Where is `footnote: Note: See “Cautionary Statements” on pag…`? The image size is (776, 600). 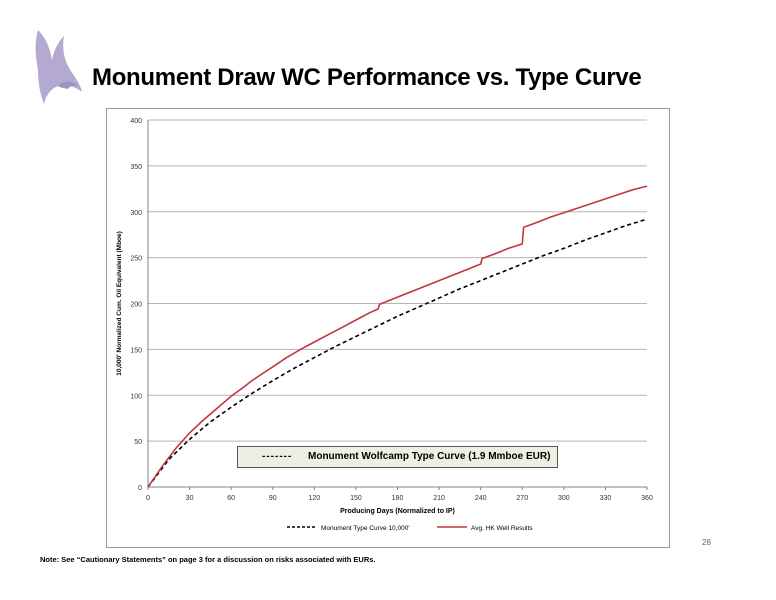 footnote: Note: See “Cautionary Statements” on pag… is located at coordinates (208, 559).